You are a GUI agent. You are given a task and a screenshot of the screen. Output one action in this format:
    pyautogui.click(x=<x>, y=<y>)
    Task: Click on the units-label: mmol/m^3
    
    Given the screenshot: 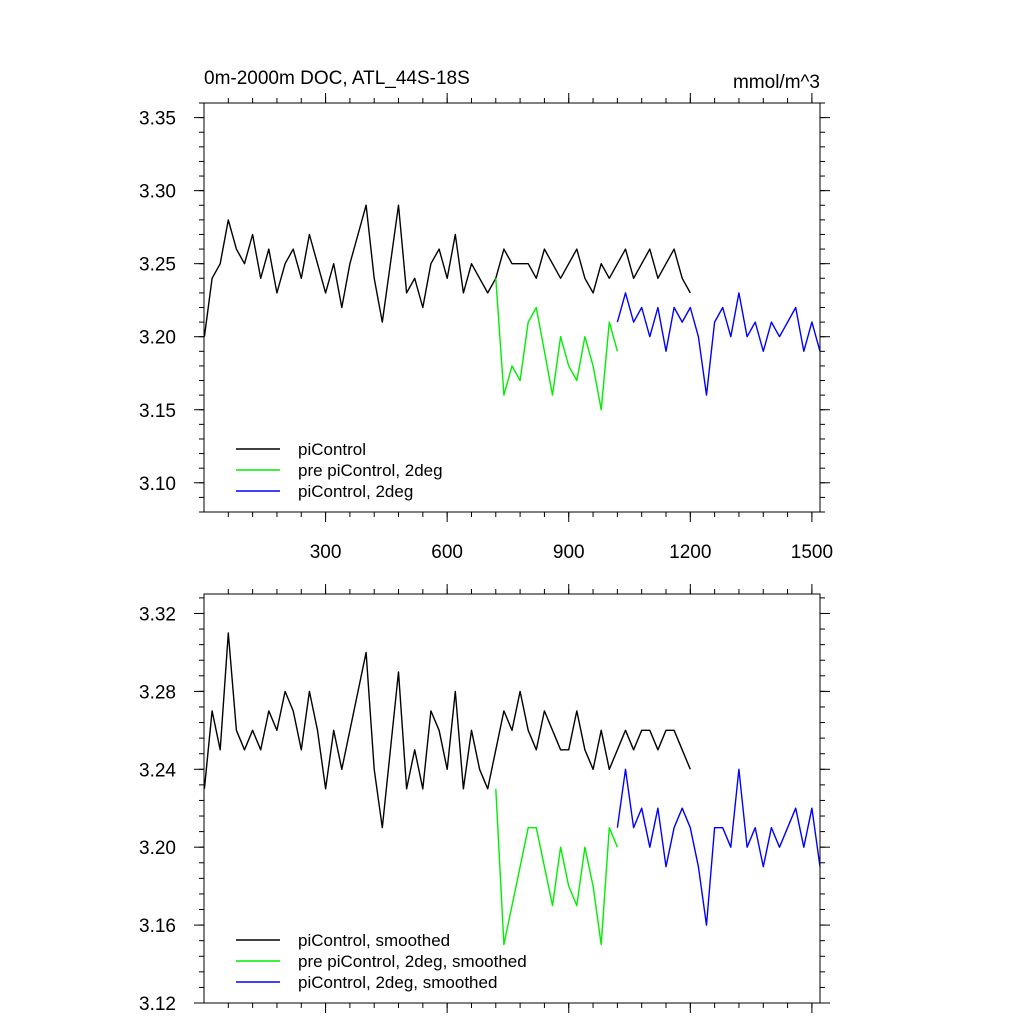 What is the action you would take?
    pyautogui.click(x=776, y=82)
    